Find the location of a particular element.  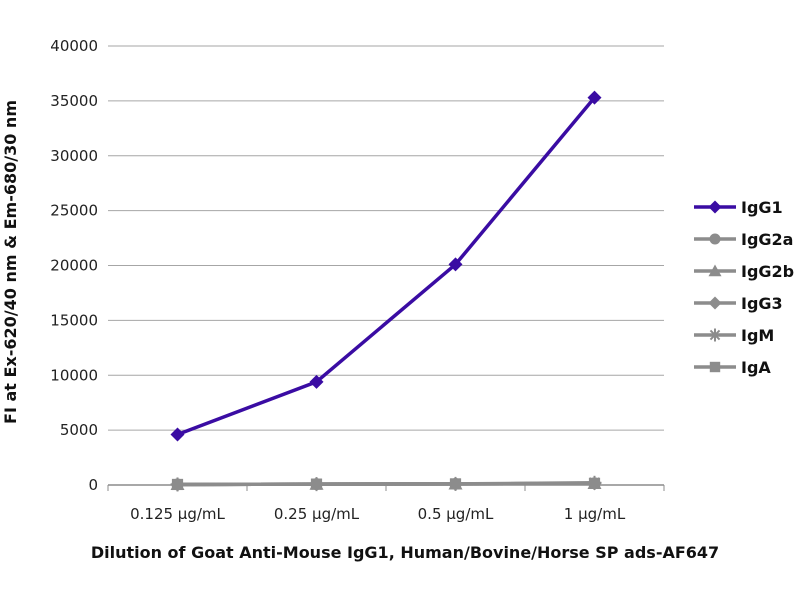

y-axis-title: FI at Ex-620/40 nm & Em-680/30 nm is located at coordinates (10, 262).